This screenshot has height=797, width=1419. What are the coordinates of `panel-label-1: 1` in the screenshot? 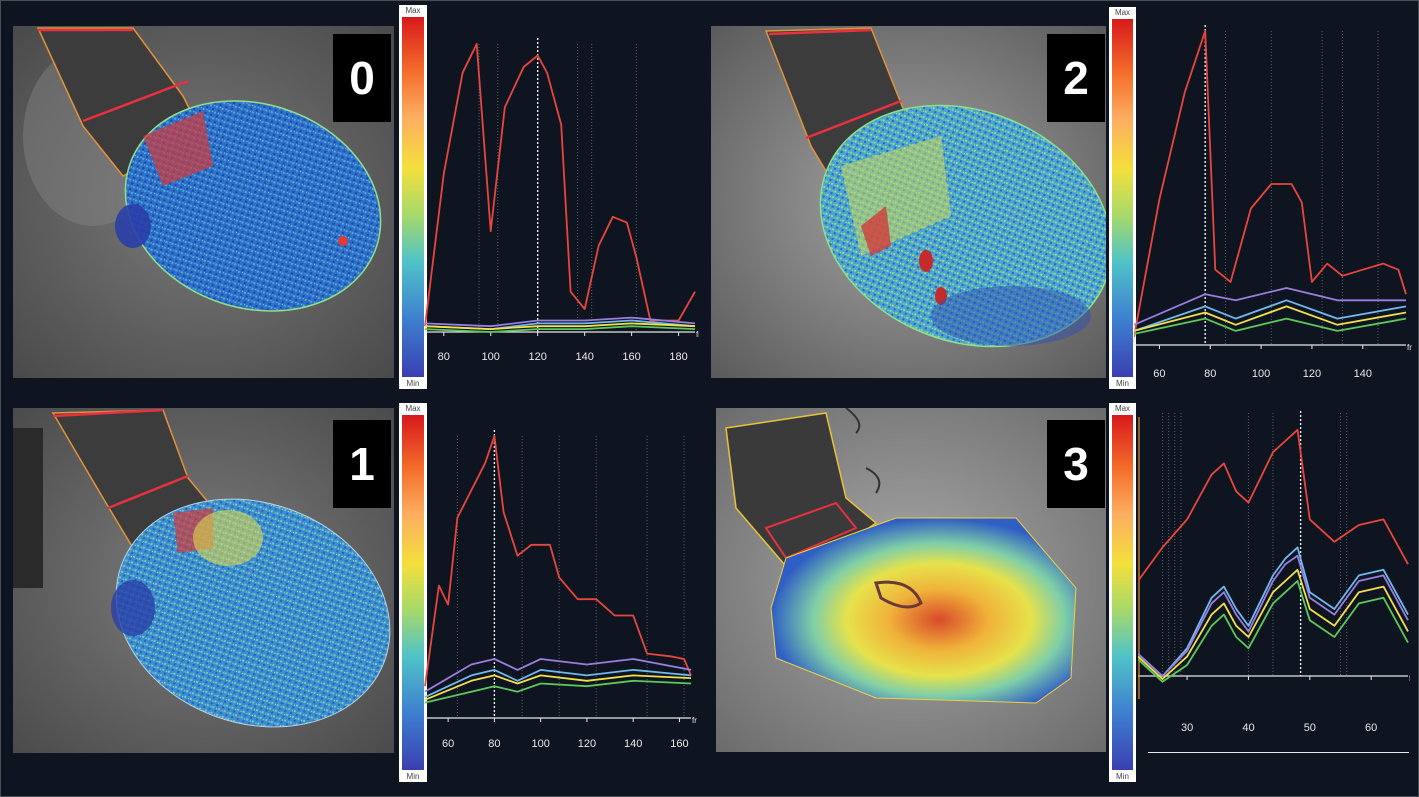 It's located at (362, 464).